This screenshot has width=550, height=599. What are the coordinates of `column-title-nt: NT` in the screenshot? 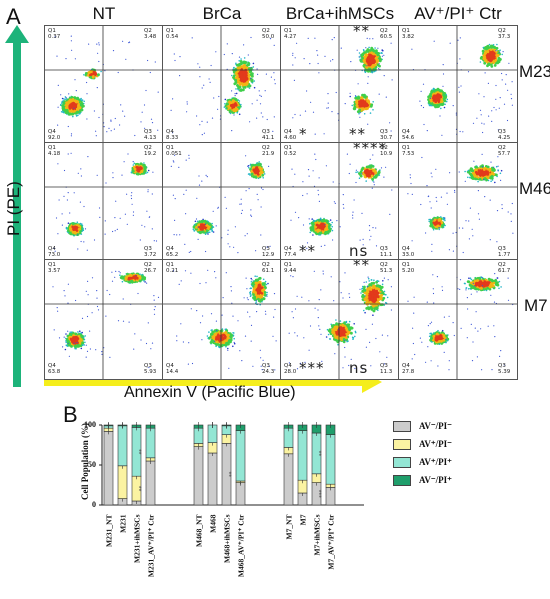 It's located at (104, 13).